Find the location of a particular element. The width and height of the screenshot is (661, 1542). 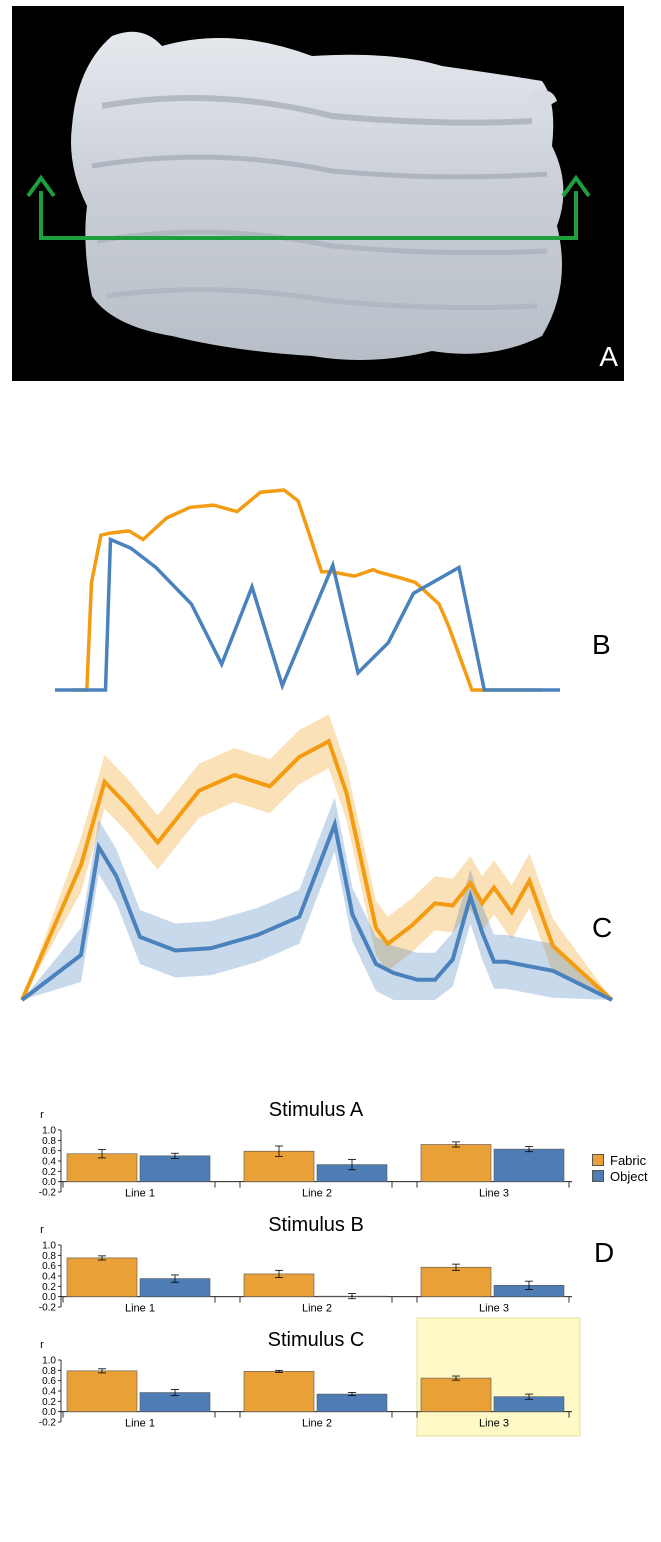

legend-swatch-fabric is located at coordinates (598, 1160).